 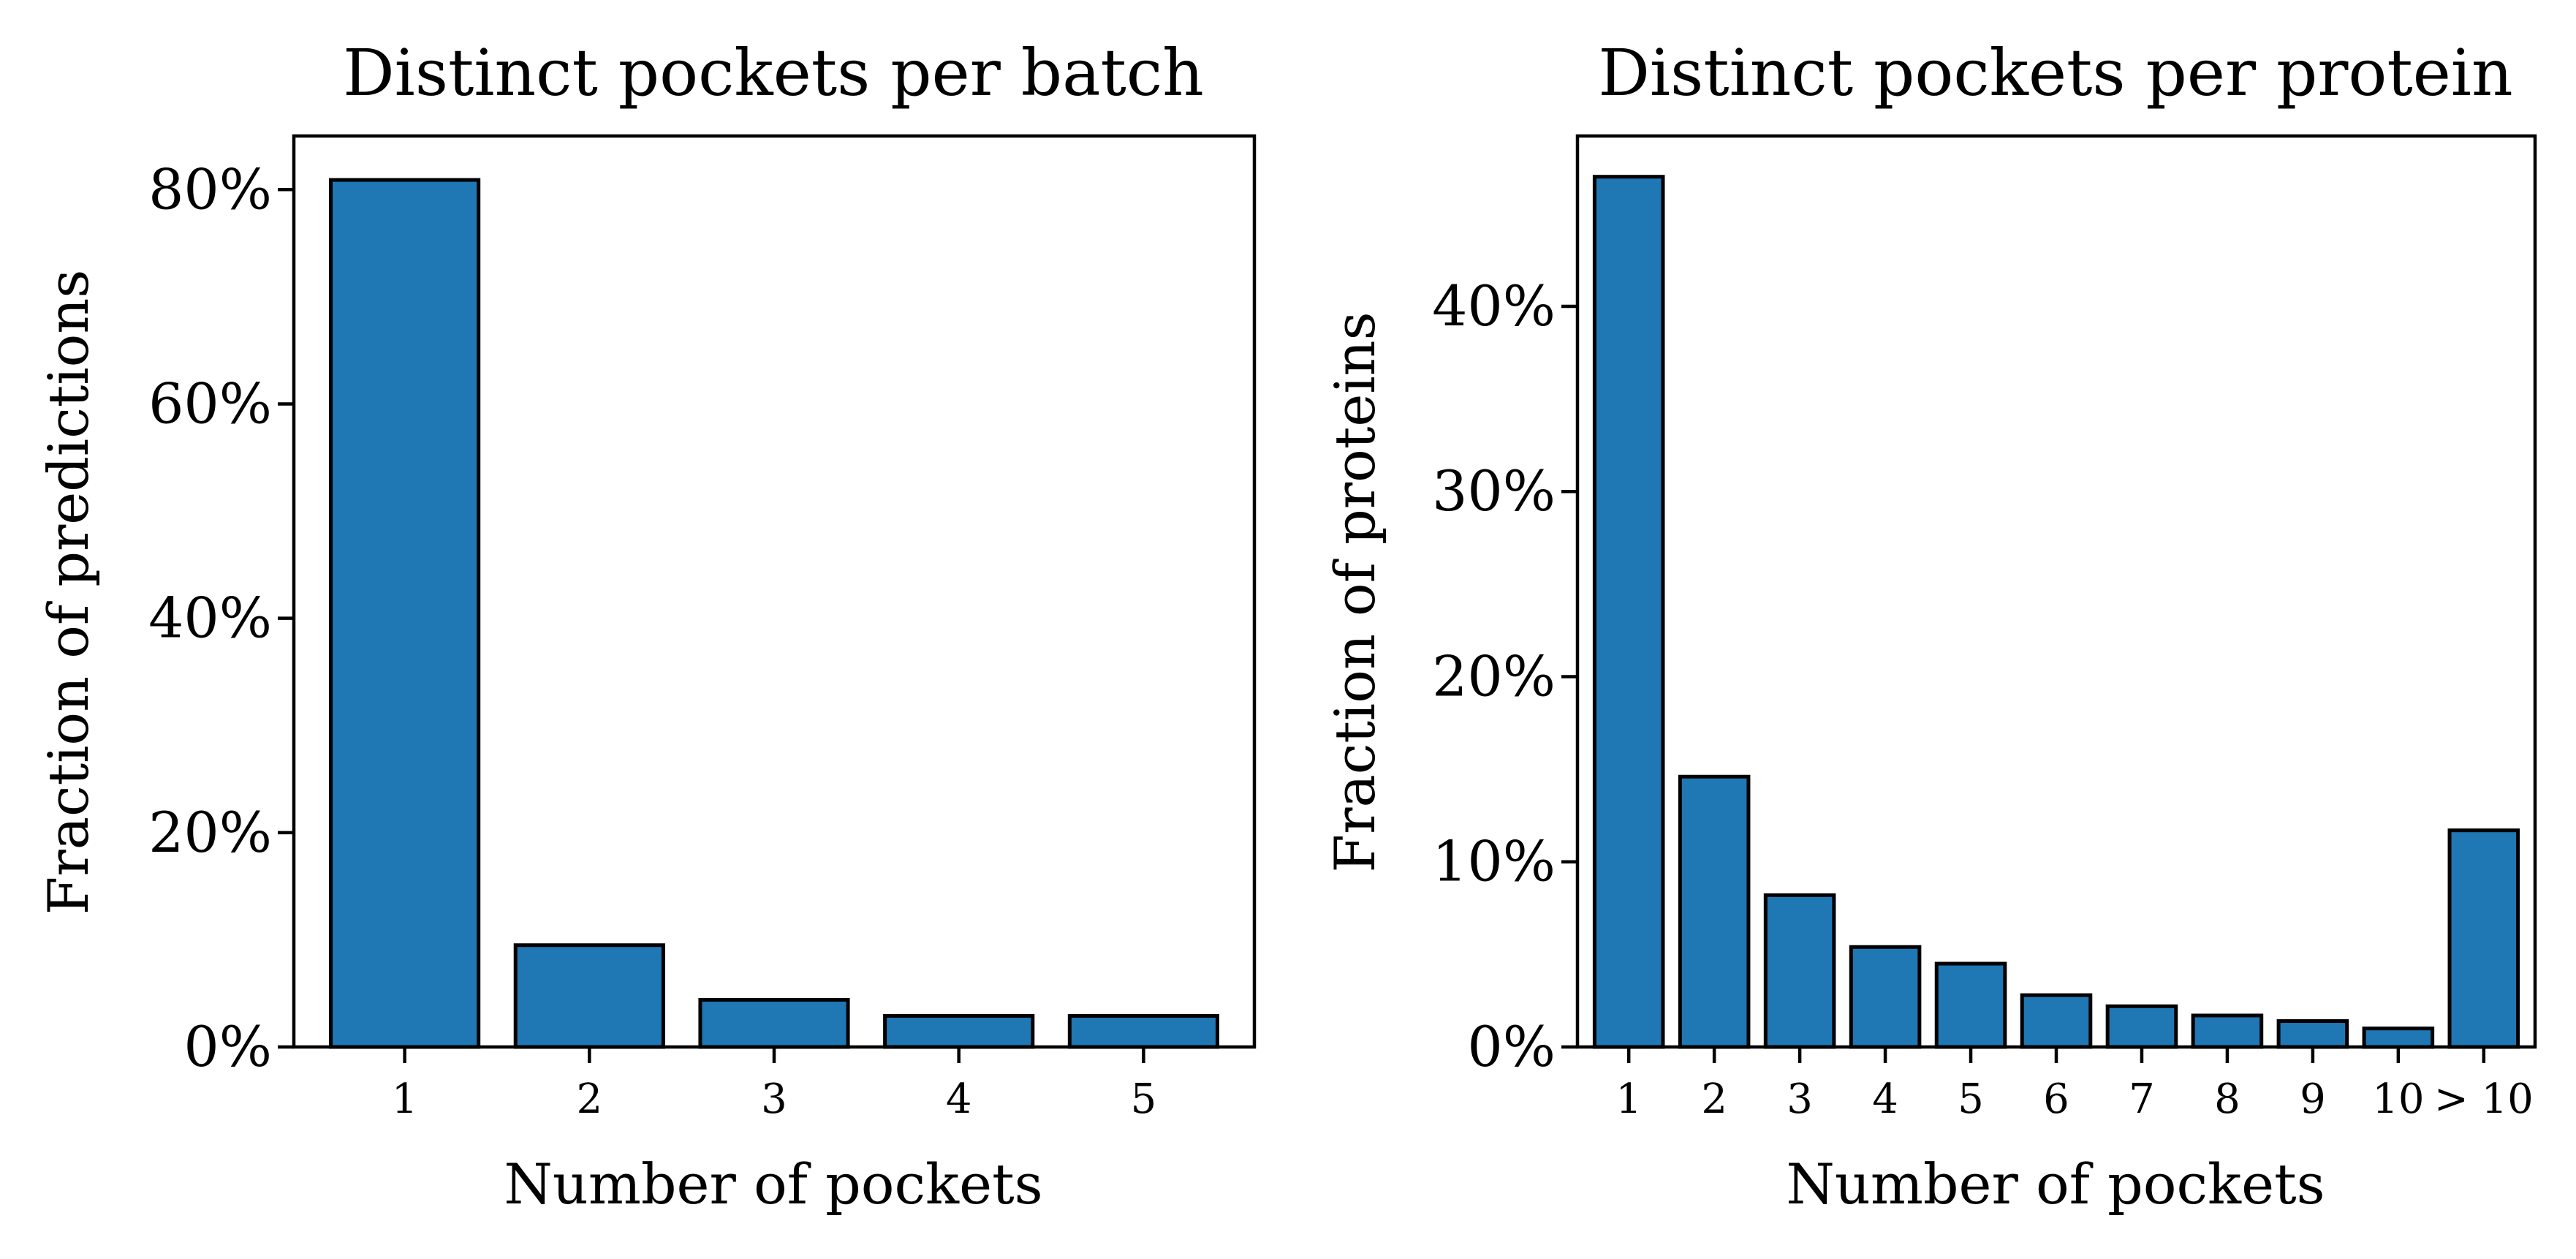 I want to click on y-axis-label: Fraction of predictions, so click(x=68, y=592).